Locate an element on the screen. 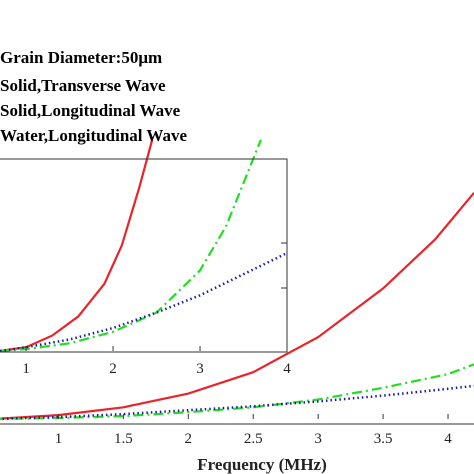 This screenshot has width=474, height=474. main-tick-label-2: 2 is located at coordinates (189, 439).